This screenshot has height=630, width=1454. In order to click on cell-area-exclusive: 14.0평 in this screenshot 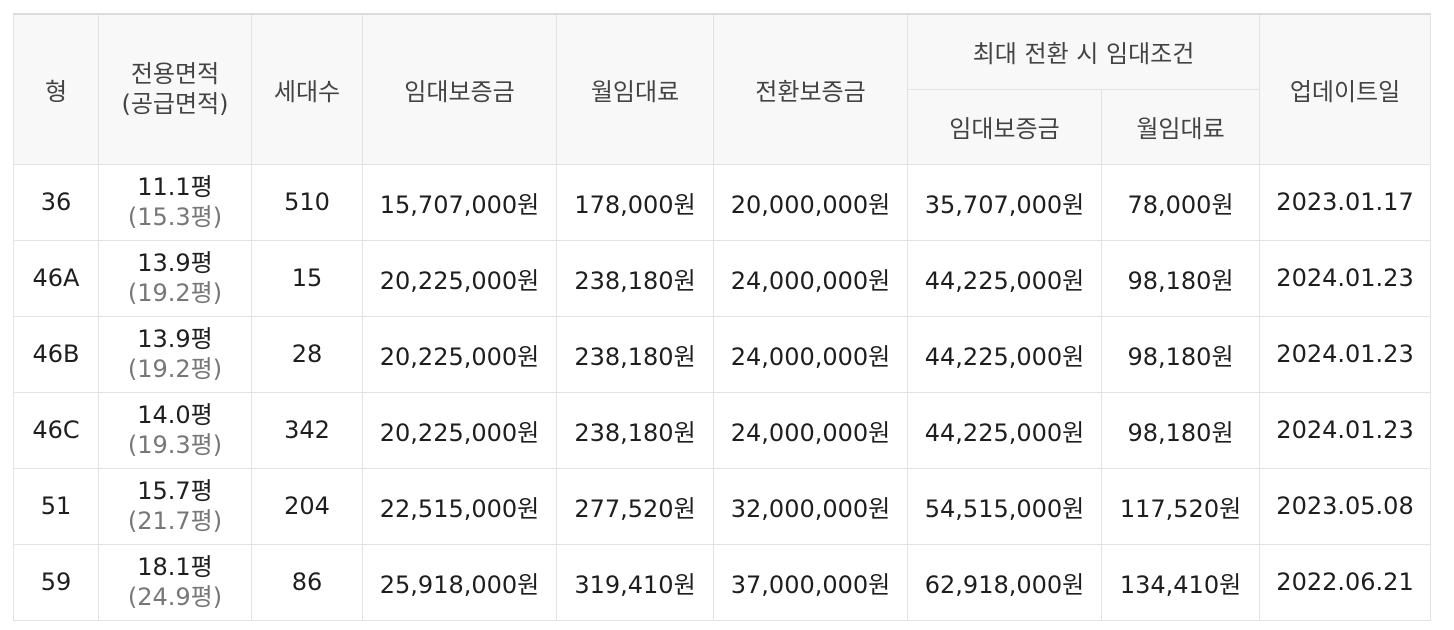, I will do `click(175, 415)`.